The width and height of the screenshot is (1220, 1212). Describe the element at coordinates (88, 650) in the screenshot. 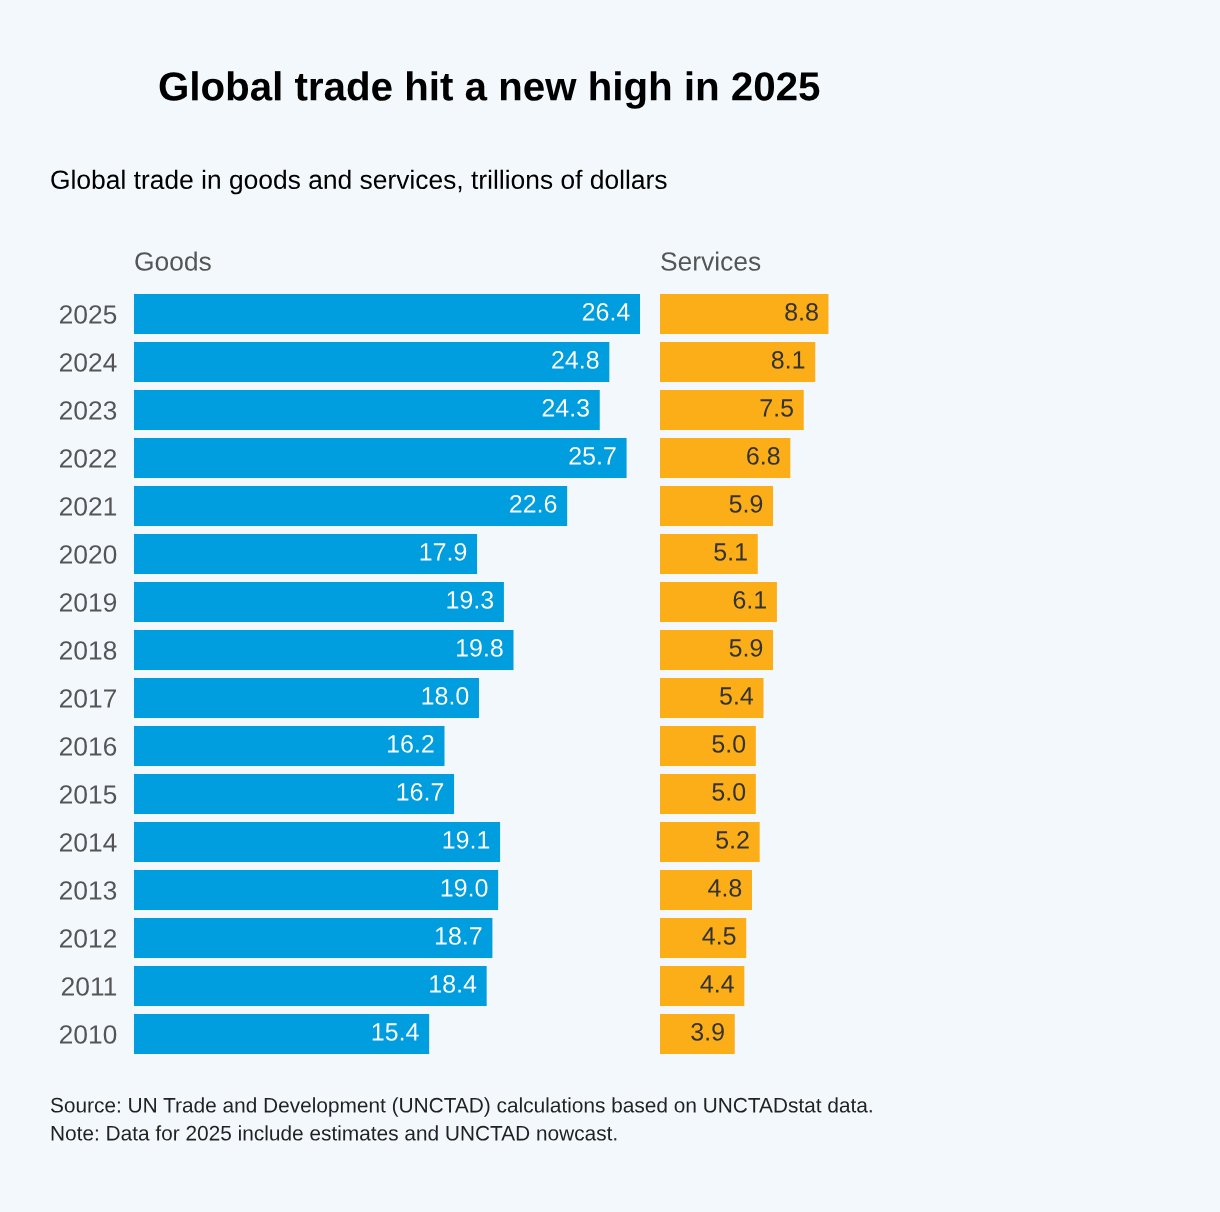

I see `y-tick-label: 2018` at that location.